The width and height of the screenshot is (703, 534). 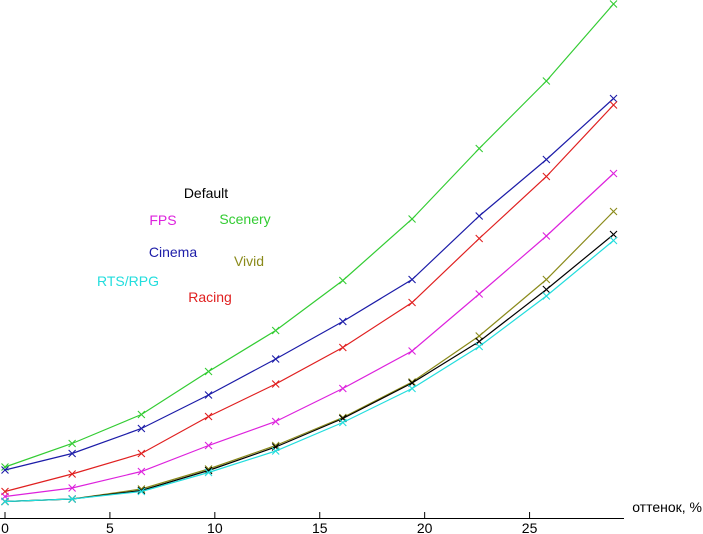 I want to click on x-axis-label: оттенок, %, so click(x=667, y=507).